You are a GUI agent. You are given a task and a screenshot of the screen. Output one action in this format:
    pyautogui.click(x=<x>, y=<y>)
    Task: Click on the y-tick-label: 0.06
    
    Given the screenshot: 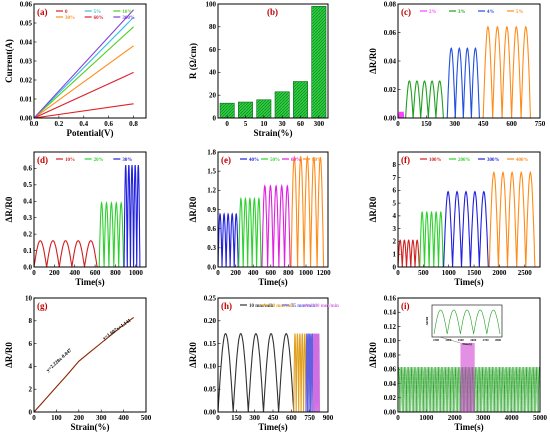 What is the action you would take?
    pyautogui.click(x=26, y=4)
    